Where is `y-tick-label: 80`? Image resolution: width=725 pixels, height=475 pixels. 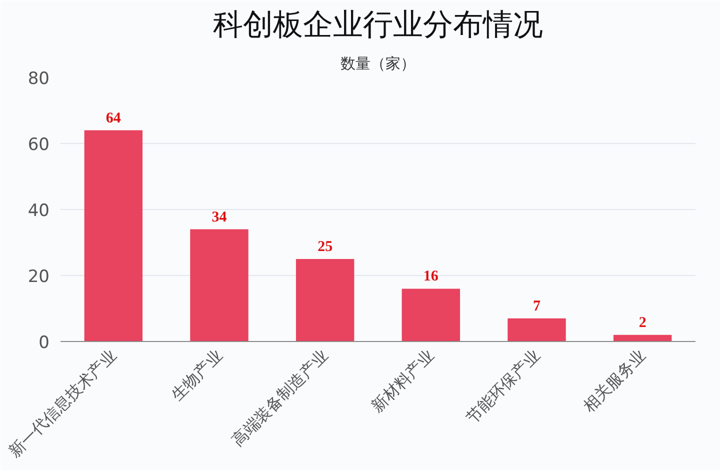
y-tick-label: 80 is located at coordinates (39, 79).